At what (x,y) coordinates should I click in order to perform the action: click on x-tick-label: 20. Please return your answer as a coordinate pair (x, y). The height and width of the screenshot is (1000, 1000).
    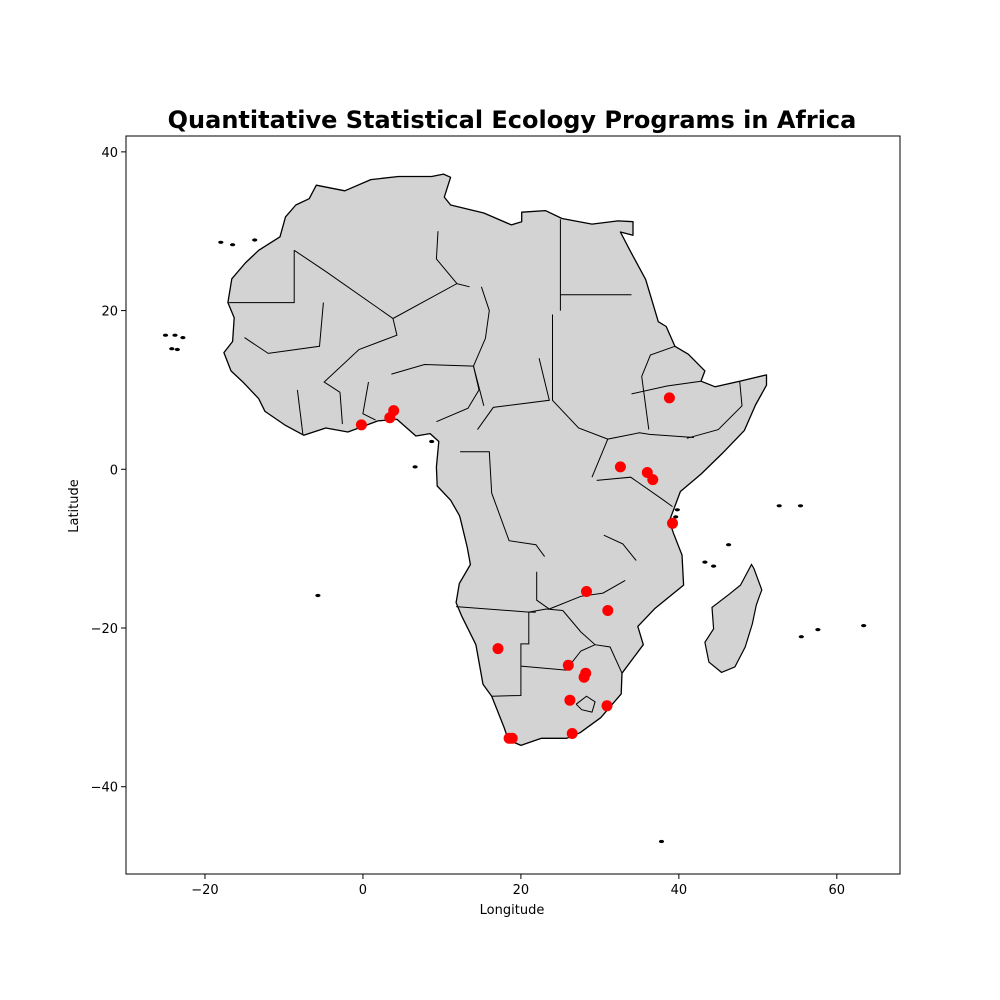
    Looking at the image, I should click on (521, 890).